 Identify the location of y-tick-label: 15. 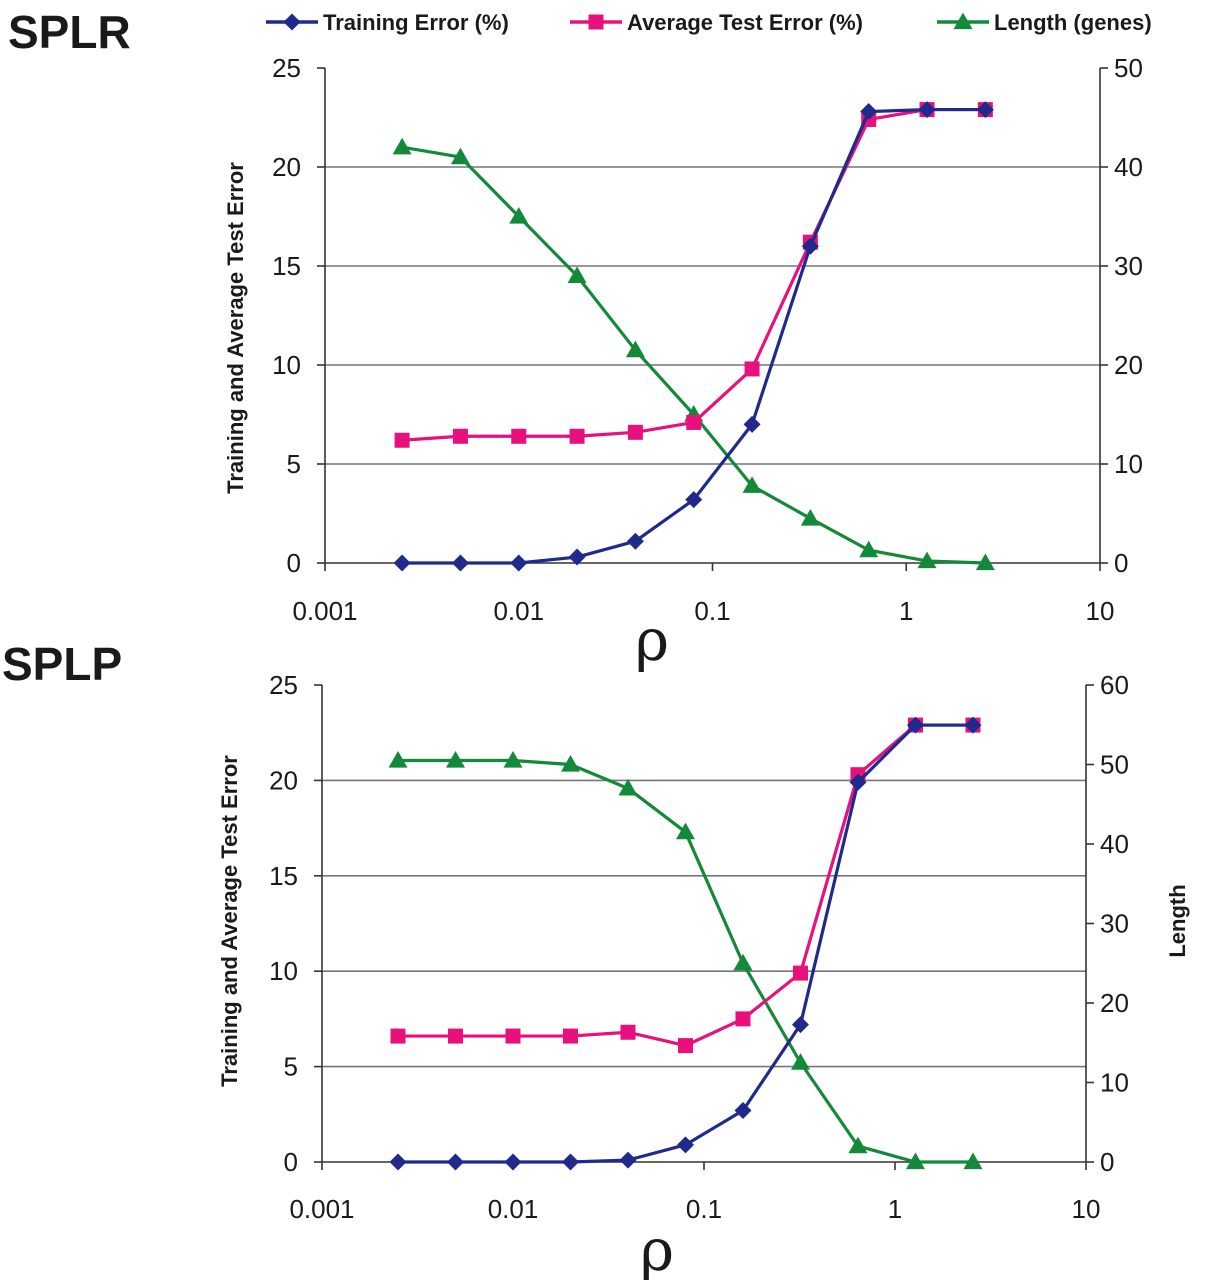
(283, 876).